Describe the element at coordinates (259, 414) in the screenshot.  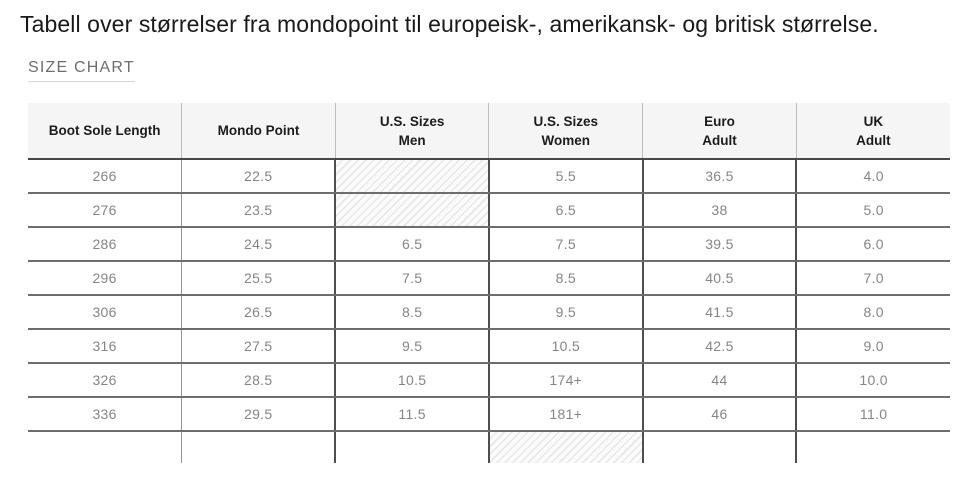
I see `table-cell: 29.5` at that location.